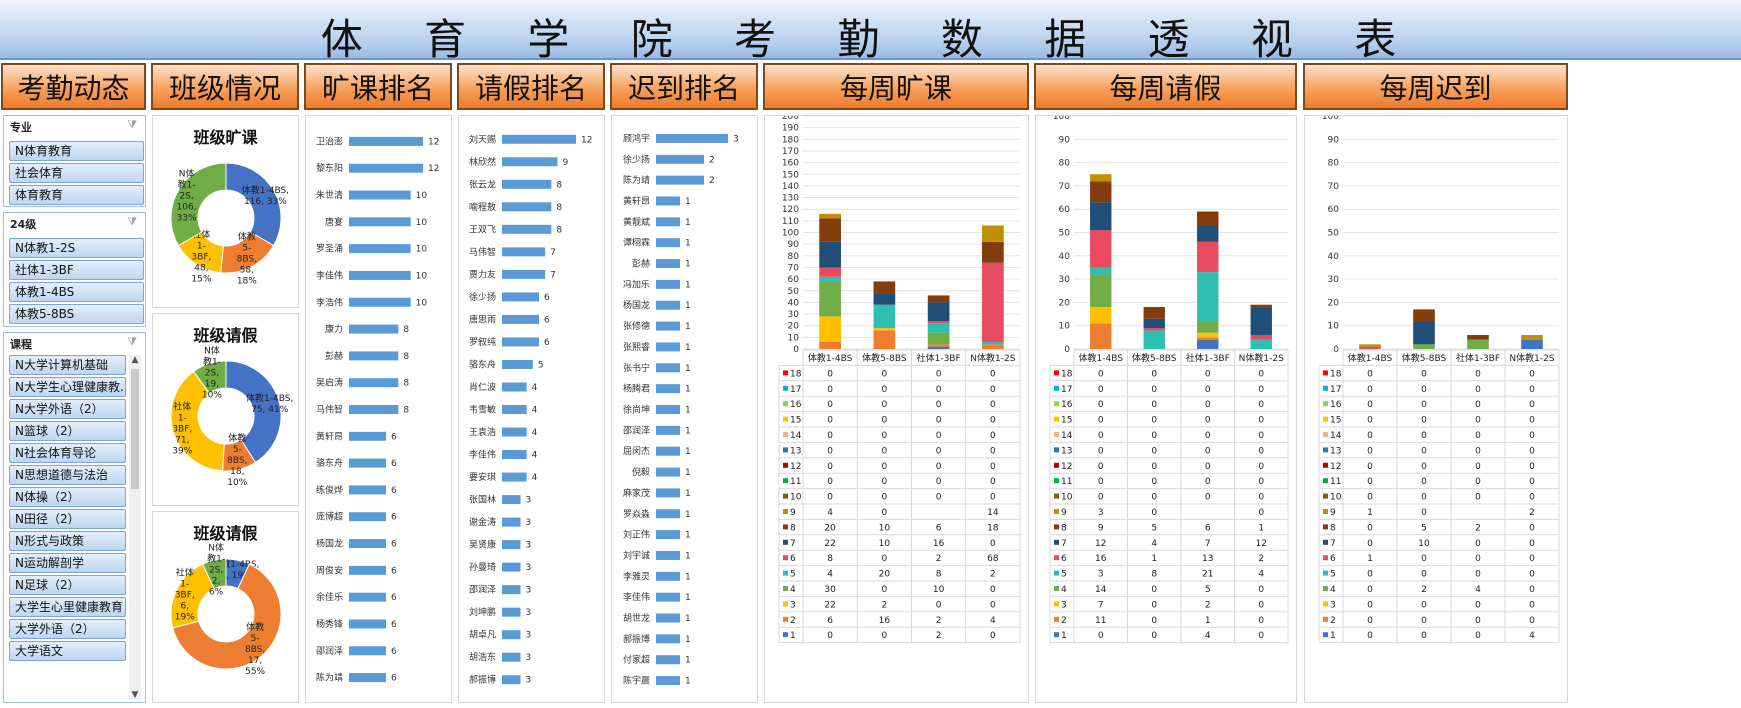  Describe the element at coordinates (1100, 544) in the screenshot. I see `table-cell: 12` at that location.